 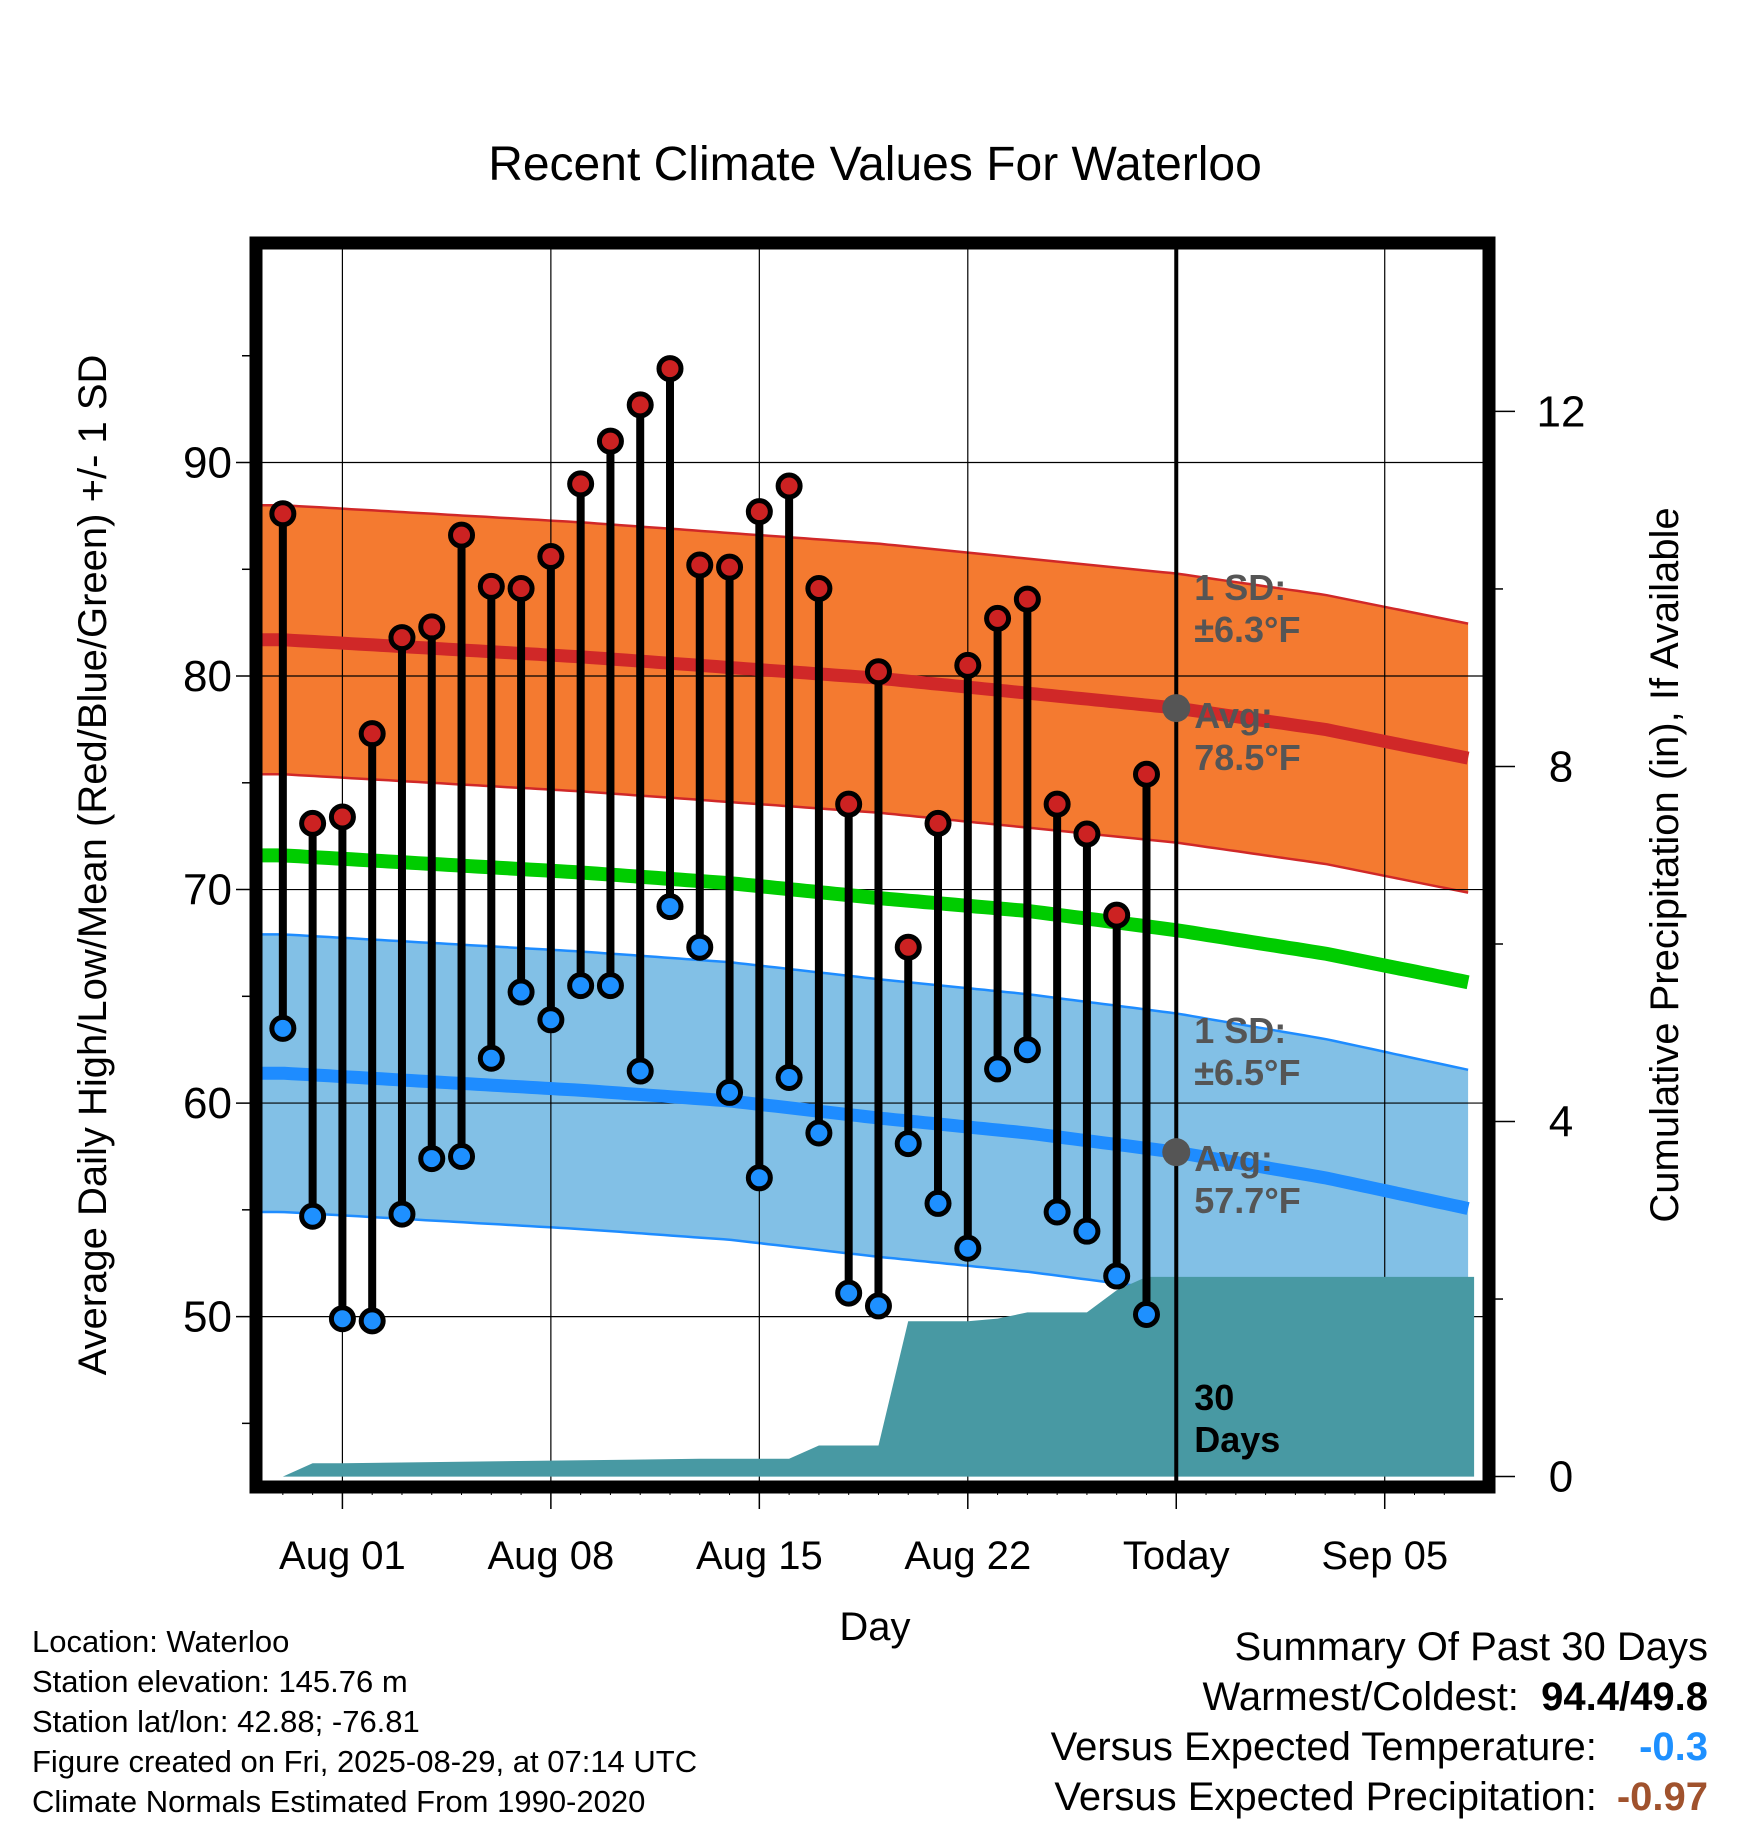 I want to click on precip-row: Versus Expected Precipitation: -0.97, so click(x=1379, y=1797).